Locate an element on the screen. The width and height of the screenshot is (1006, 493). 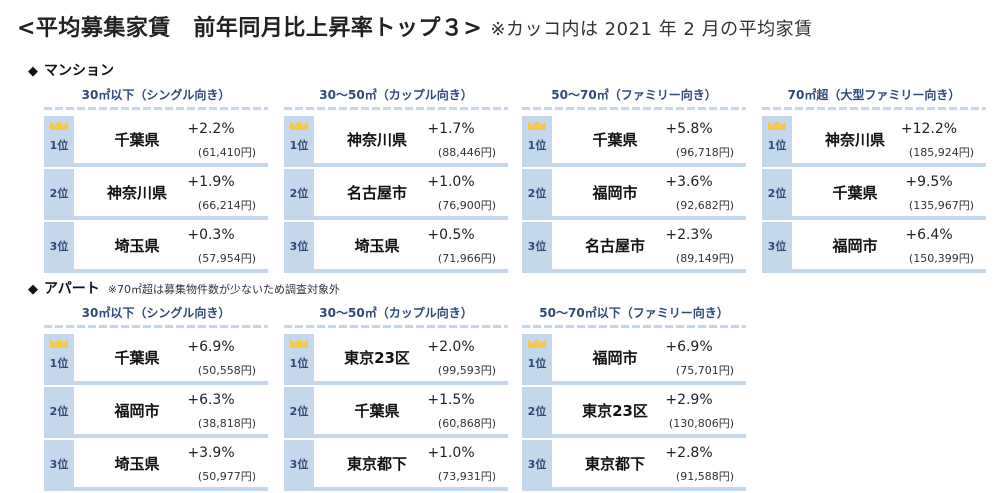
average-rent: (88,446円) is located at coordinates (466, 152).